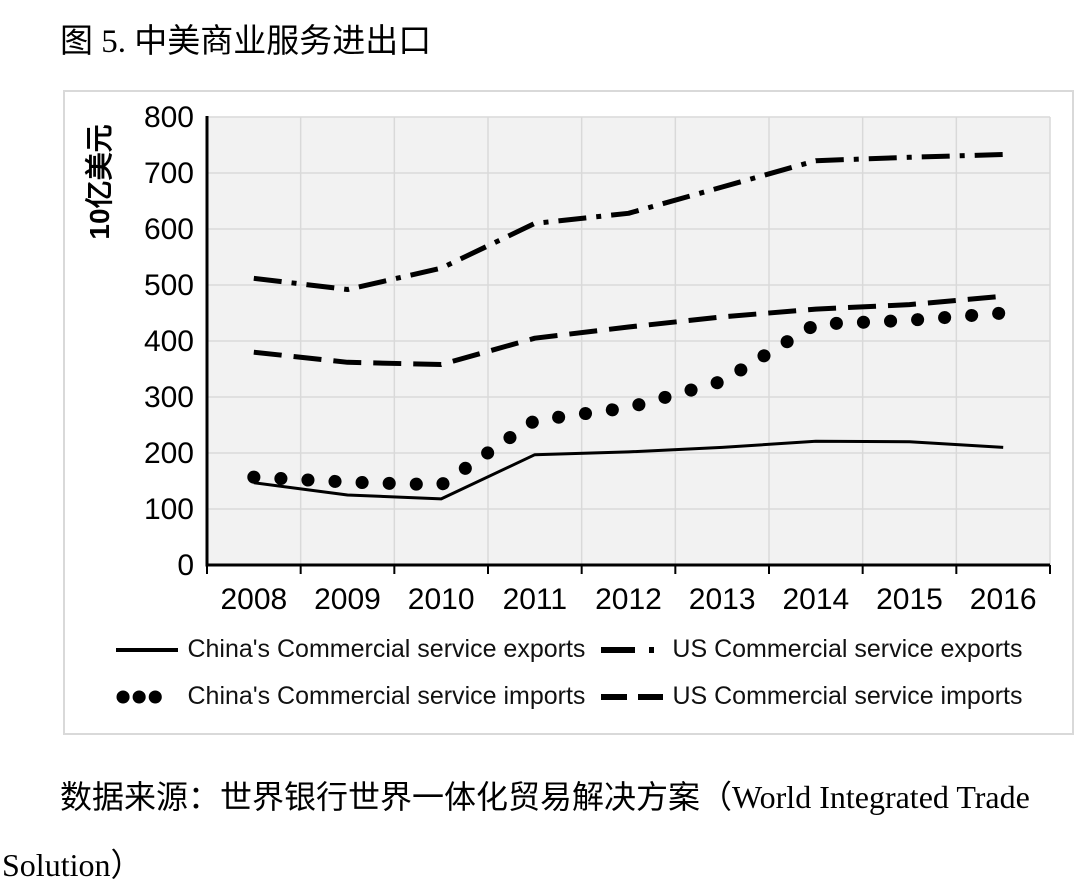 This screenshot has height=896, width=1080. Describe the element at coordinates (535, 599) in the screenshot. I see `x-tick-label: 2011` at that location.